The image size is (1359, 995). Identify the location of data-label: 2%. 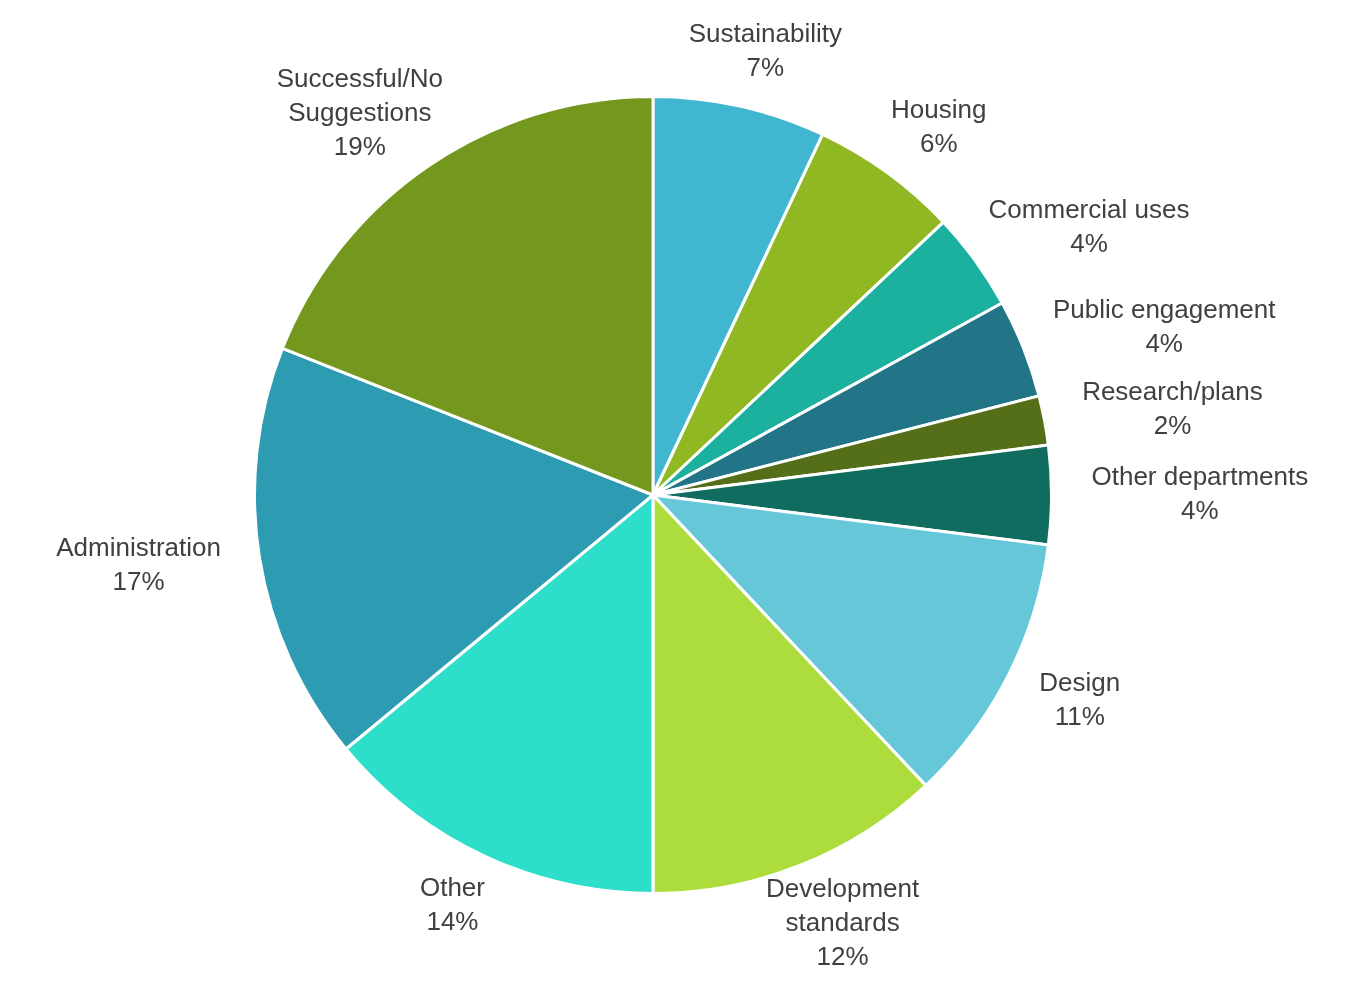
(1172, 425).